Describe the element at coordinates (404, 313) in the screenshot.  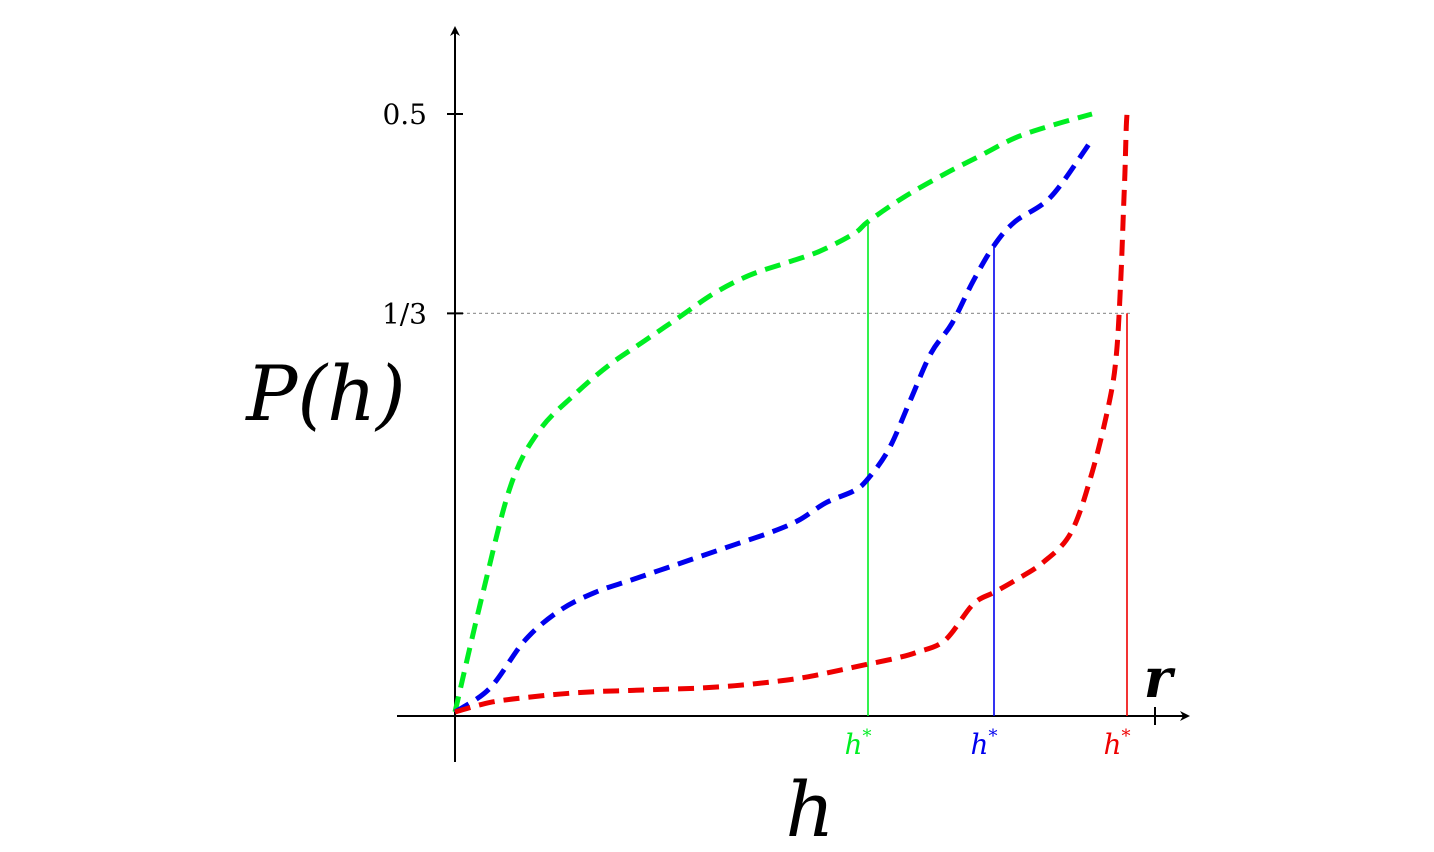
I see `y-tick-label: 1/3` at that location.